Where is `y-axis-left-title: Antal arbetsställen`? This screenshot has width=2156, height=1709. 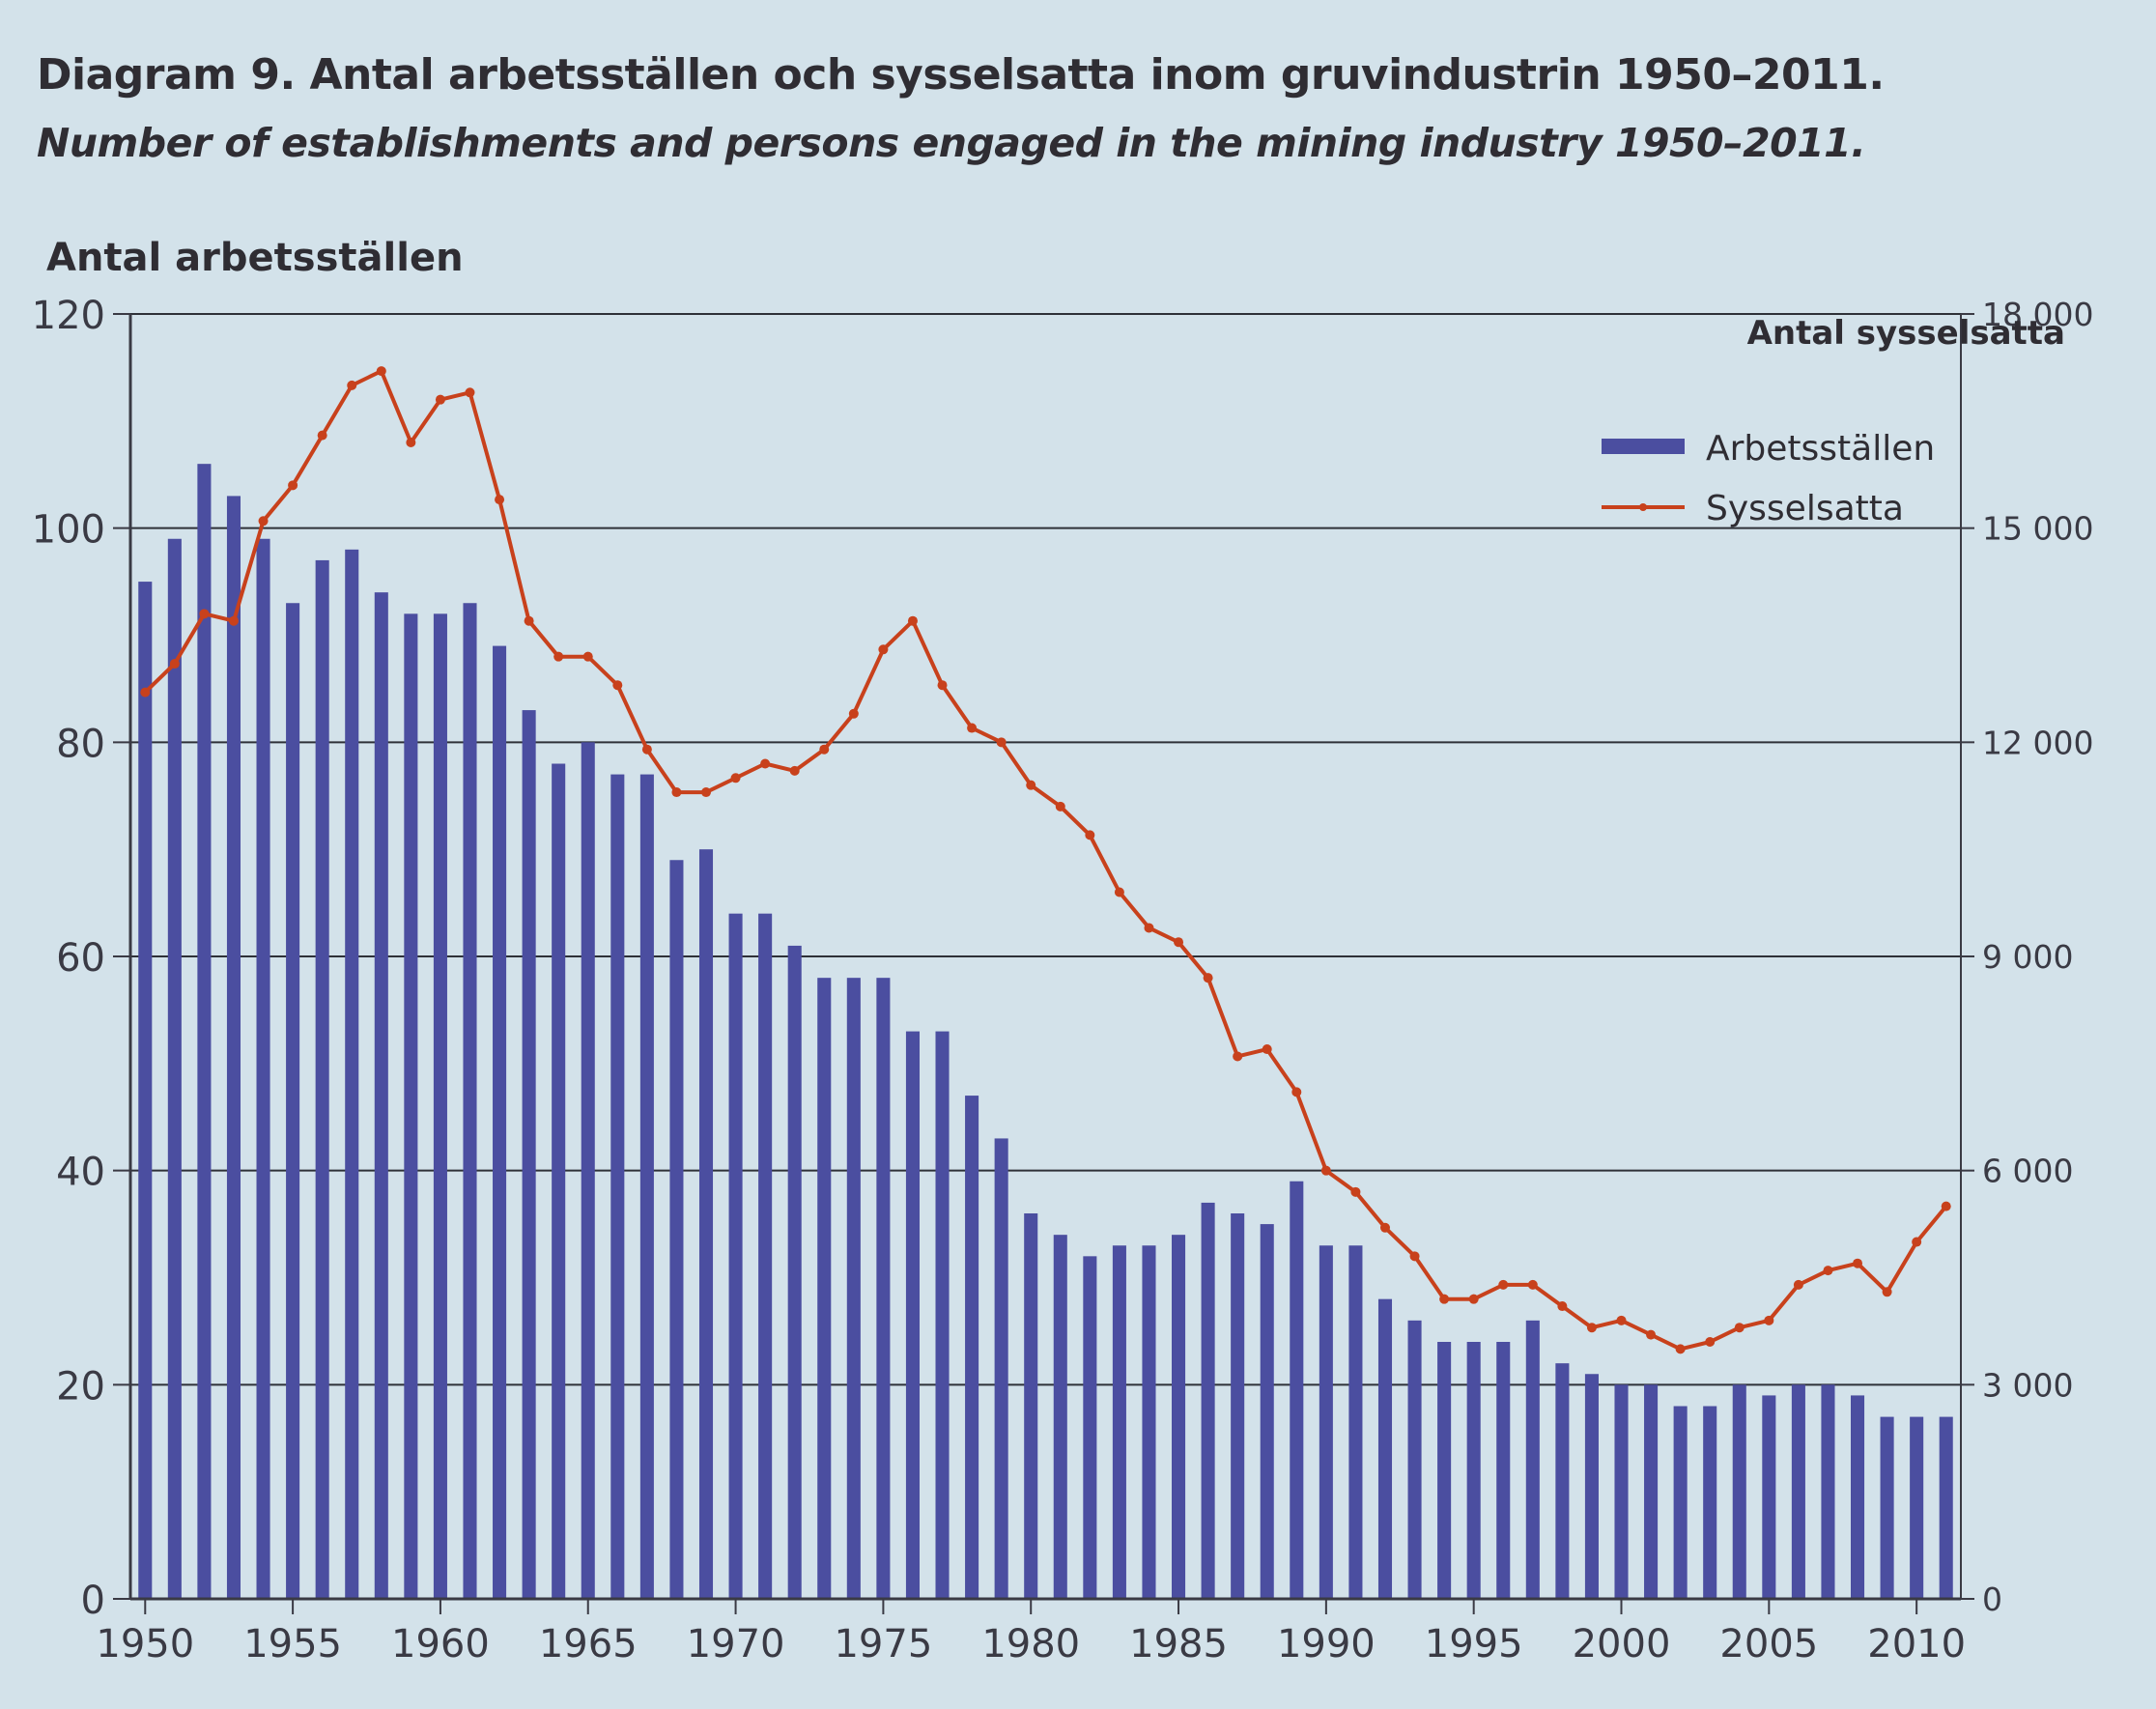 y-axis-left-title: Antal arbetsställen is located at coordinates (255, 258).